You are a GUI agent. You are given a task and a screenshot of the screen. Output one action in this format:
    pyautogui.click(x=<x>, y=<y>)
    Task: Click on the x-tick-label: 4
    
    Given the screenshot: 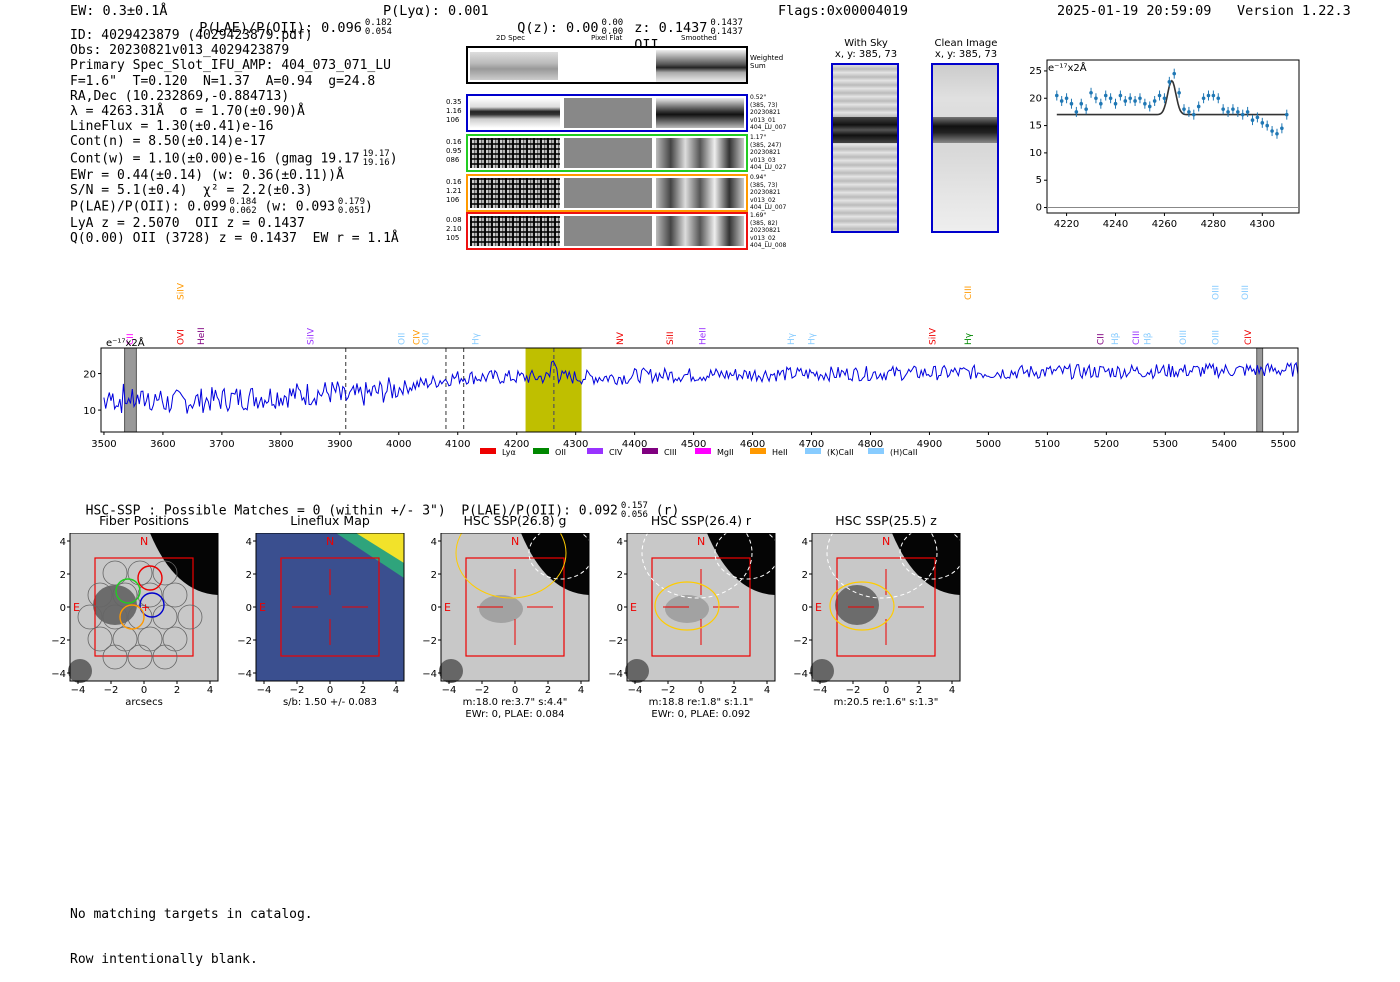 What is the action you would take?
    pyautogui.click(x=396, y=690)
    